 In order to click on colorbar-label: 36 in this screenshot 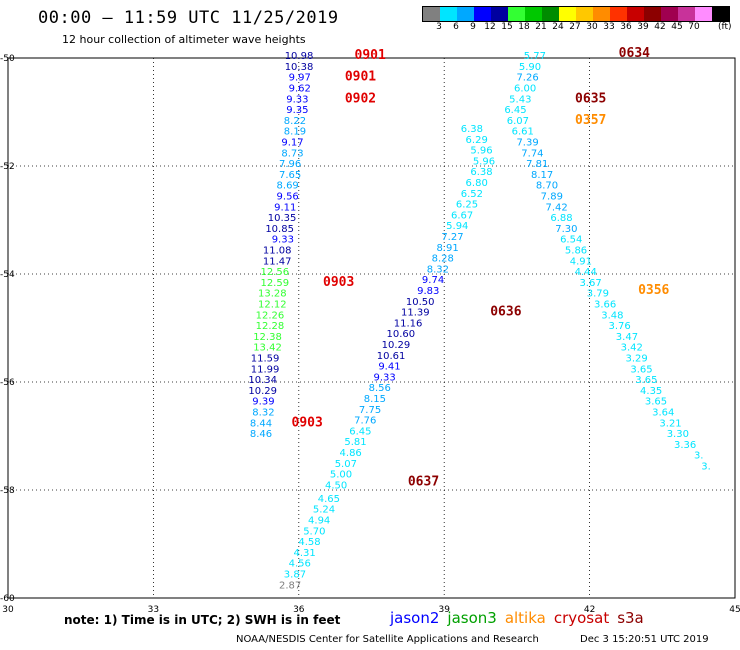, I will do `click(626, 27)`.